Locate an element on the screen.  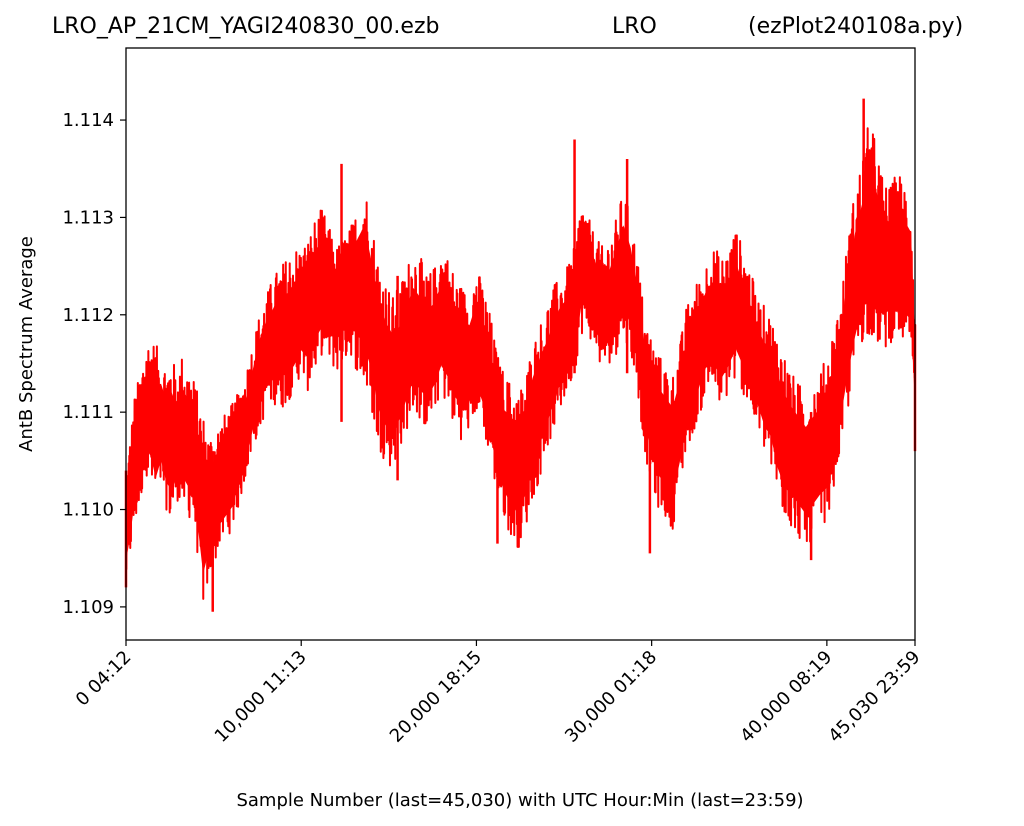
chart-title-right: (ezPlot240108a.py) is located at coordinates (856, 26).